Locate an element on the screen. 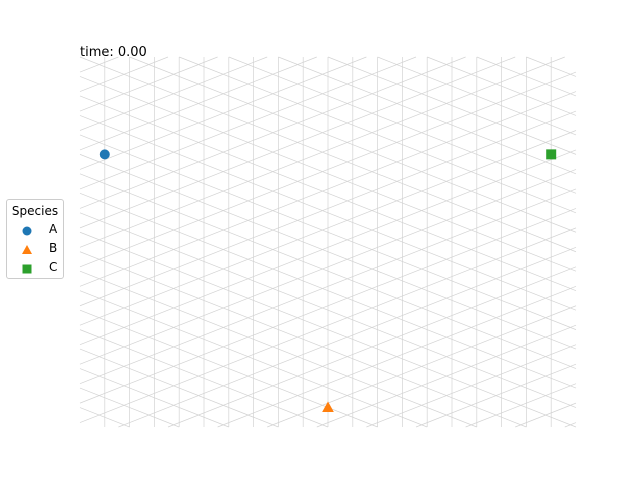 This screenshot has width=640, height=480. legend-label-c: C is located at coordinates (53, 267).